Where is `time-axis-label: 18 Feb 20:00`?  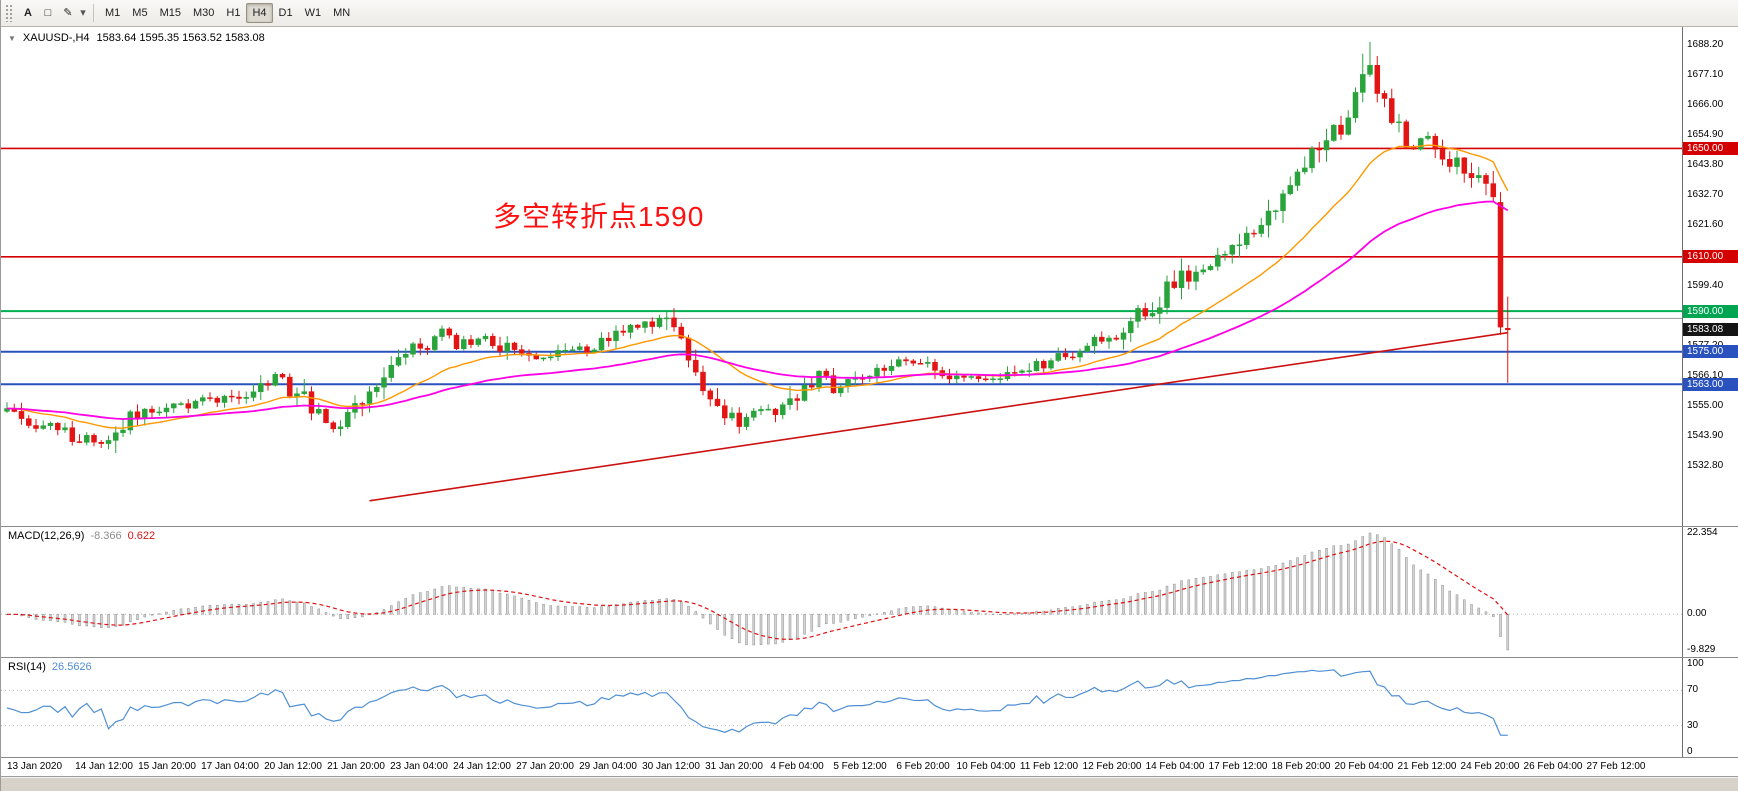
time-axis-label: 18 Feb 20:00 is located at coordinates (1301, 766).